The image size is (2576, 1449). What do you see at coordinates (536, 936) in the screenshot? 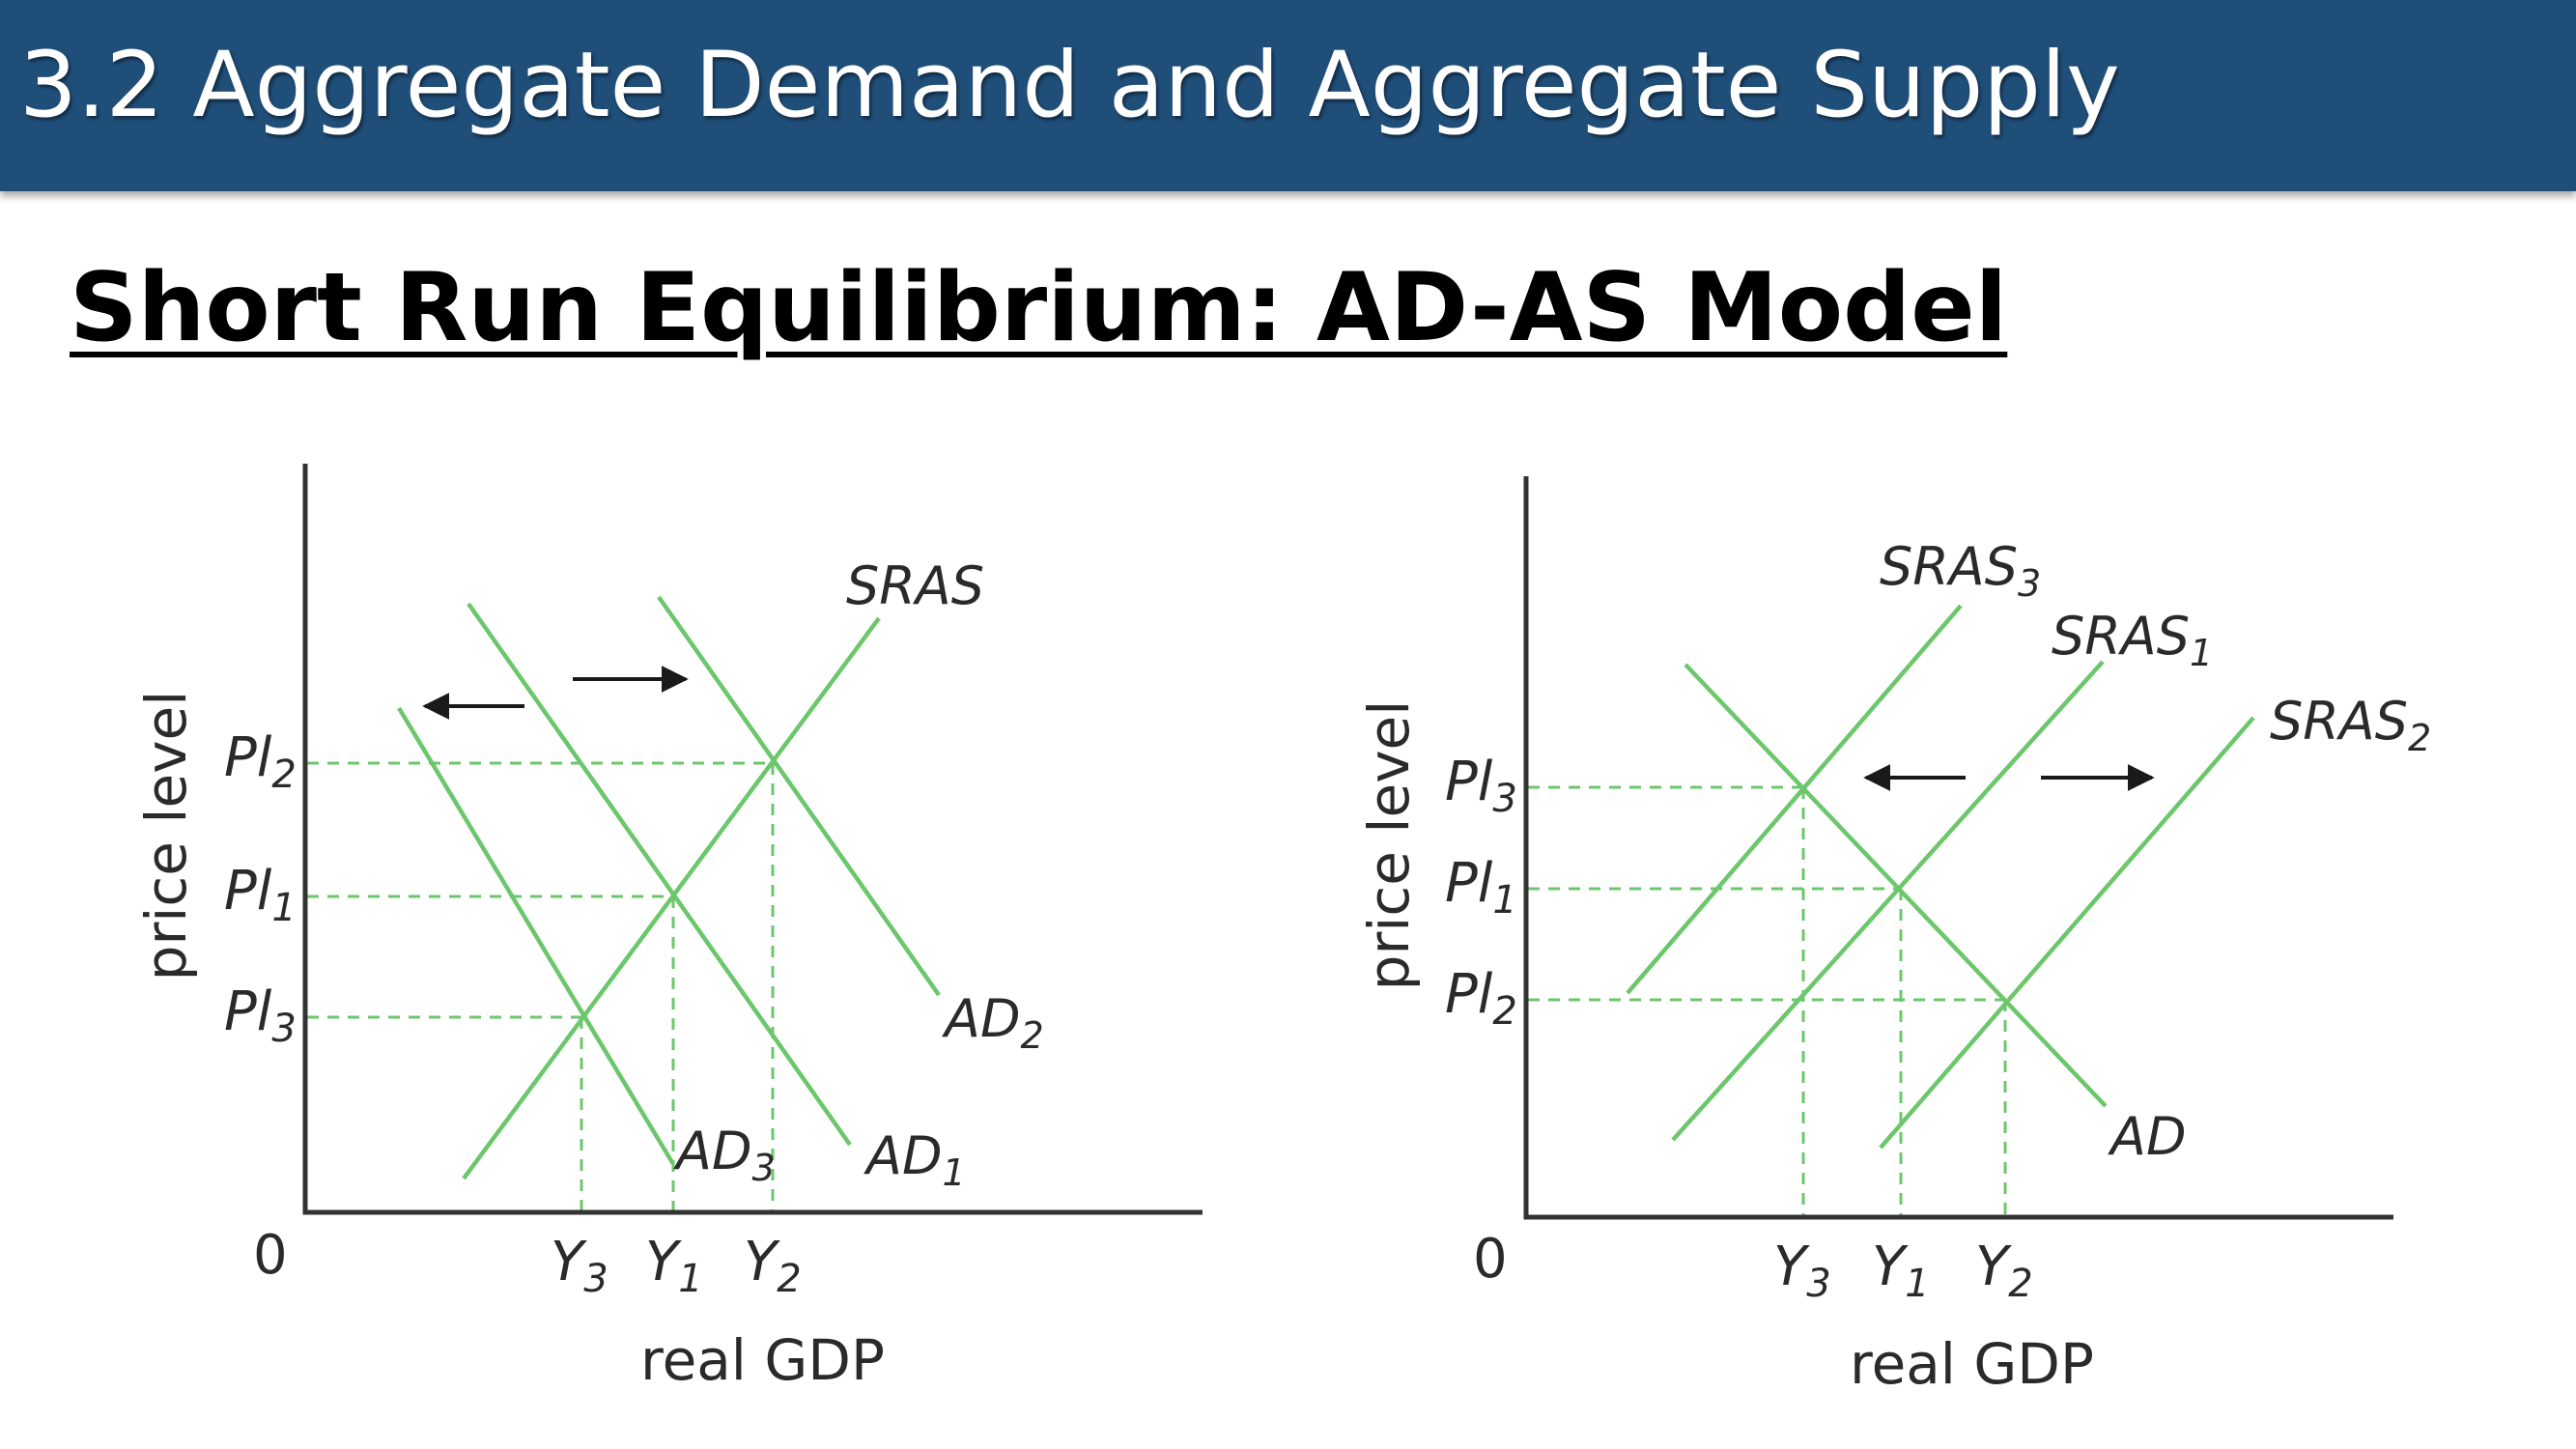
I see `ad3-curve` at bounding box center [536, 936].